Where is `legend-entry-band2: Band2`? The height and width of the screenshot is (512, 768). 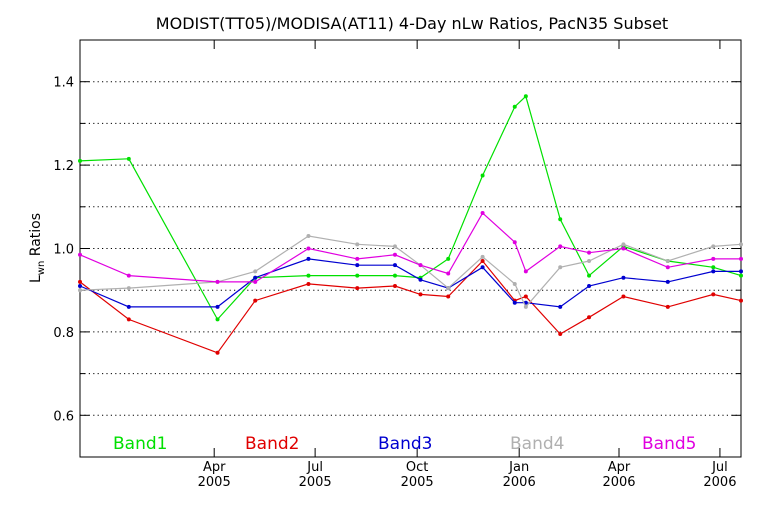
legend-entry-band2: Band2 is located at coordinates (272, 444).